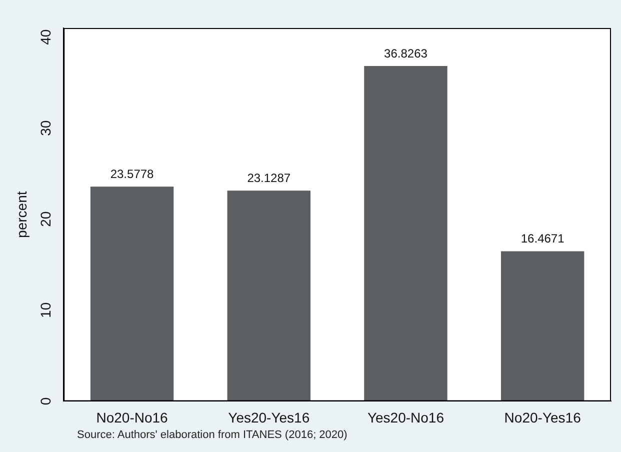 The width and height of the screenshot is (621, 452). Describe the element at coordinates (269, 417) in the screenshot. I see `x-tick-label: Yes20-Yes16` at that location.